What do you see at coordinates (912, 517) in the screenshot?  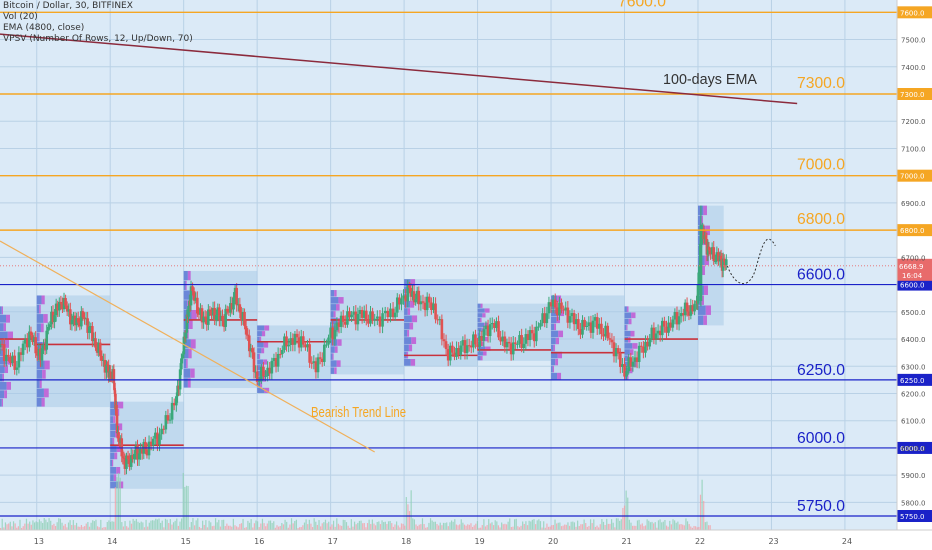 I see `price-level-tag-text: 5750.0` at bounding box center [912, 517].